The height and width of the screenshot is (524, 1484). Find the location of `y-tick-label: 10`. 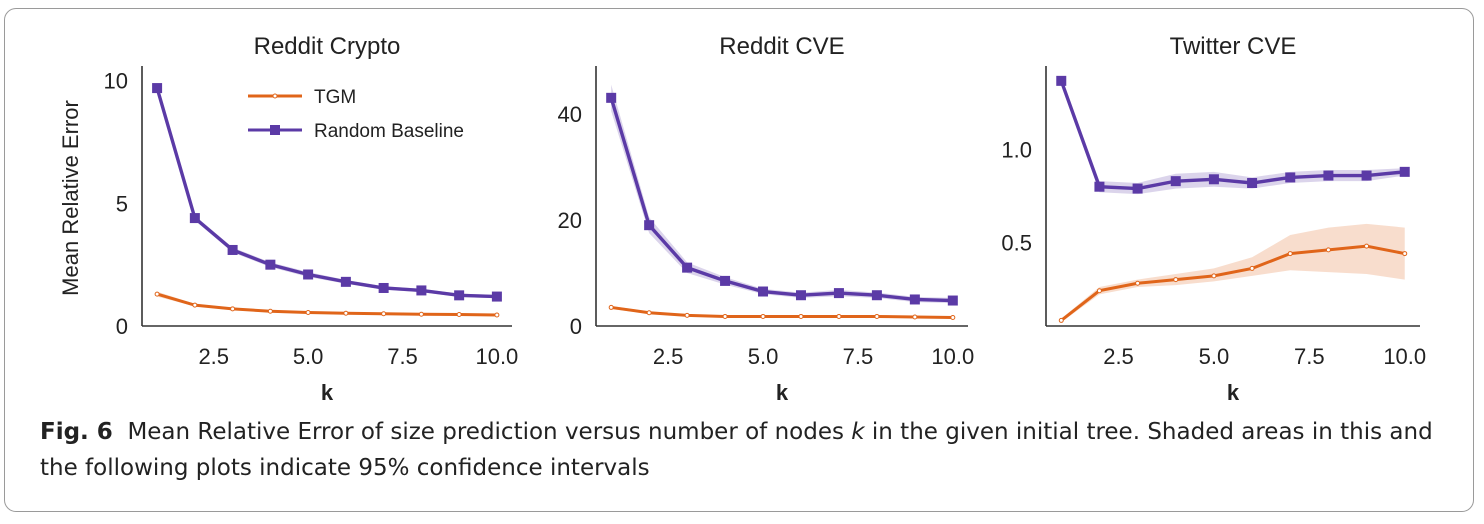

y-tick-label: 10 is located at coordinates (116, 81).